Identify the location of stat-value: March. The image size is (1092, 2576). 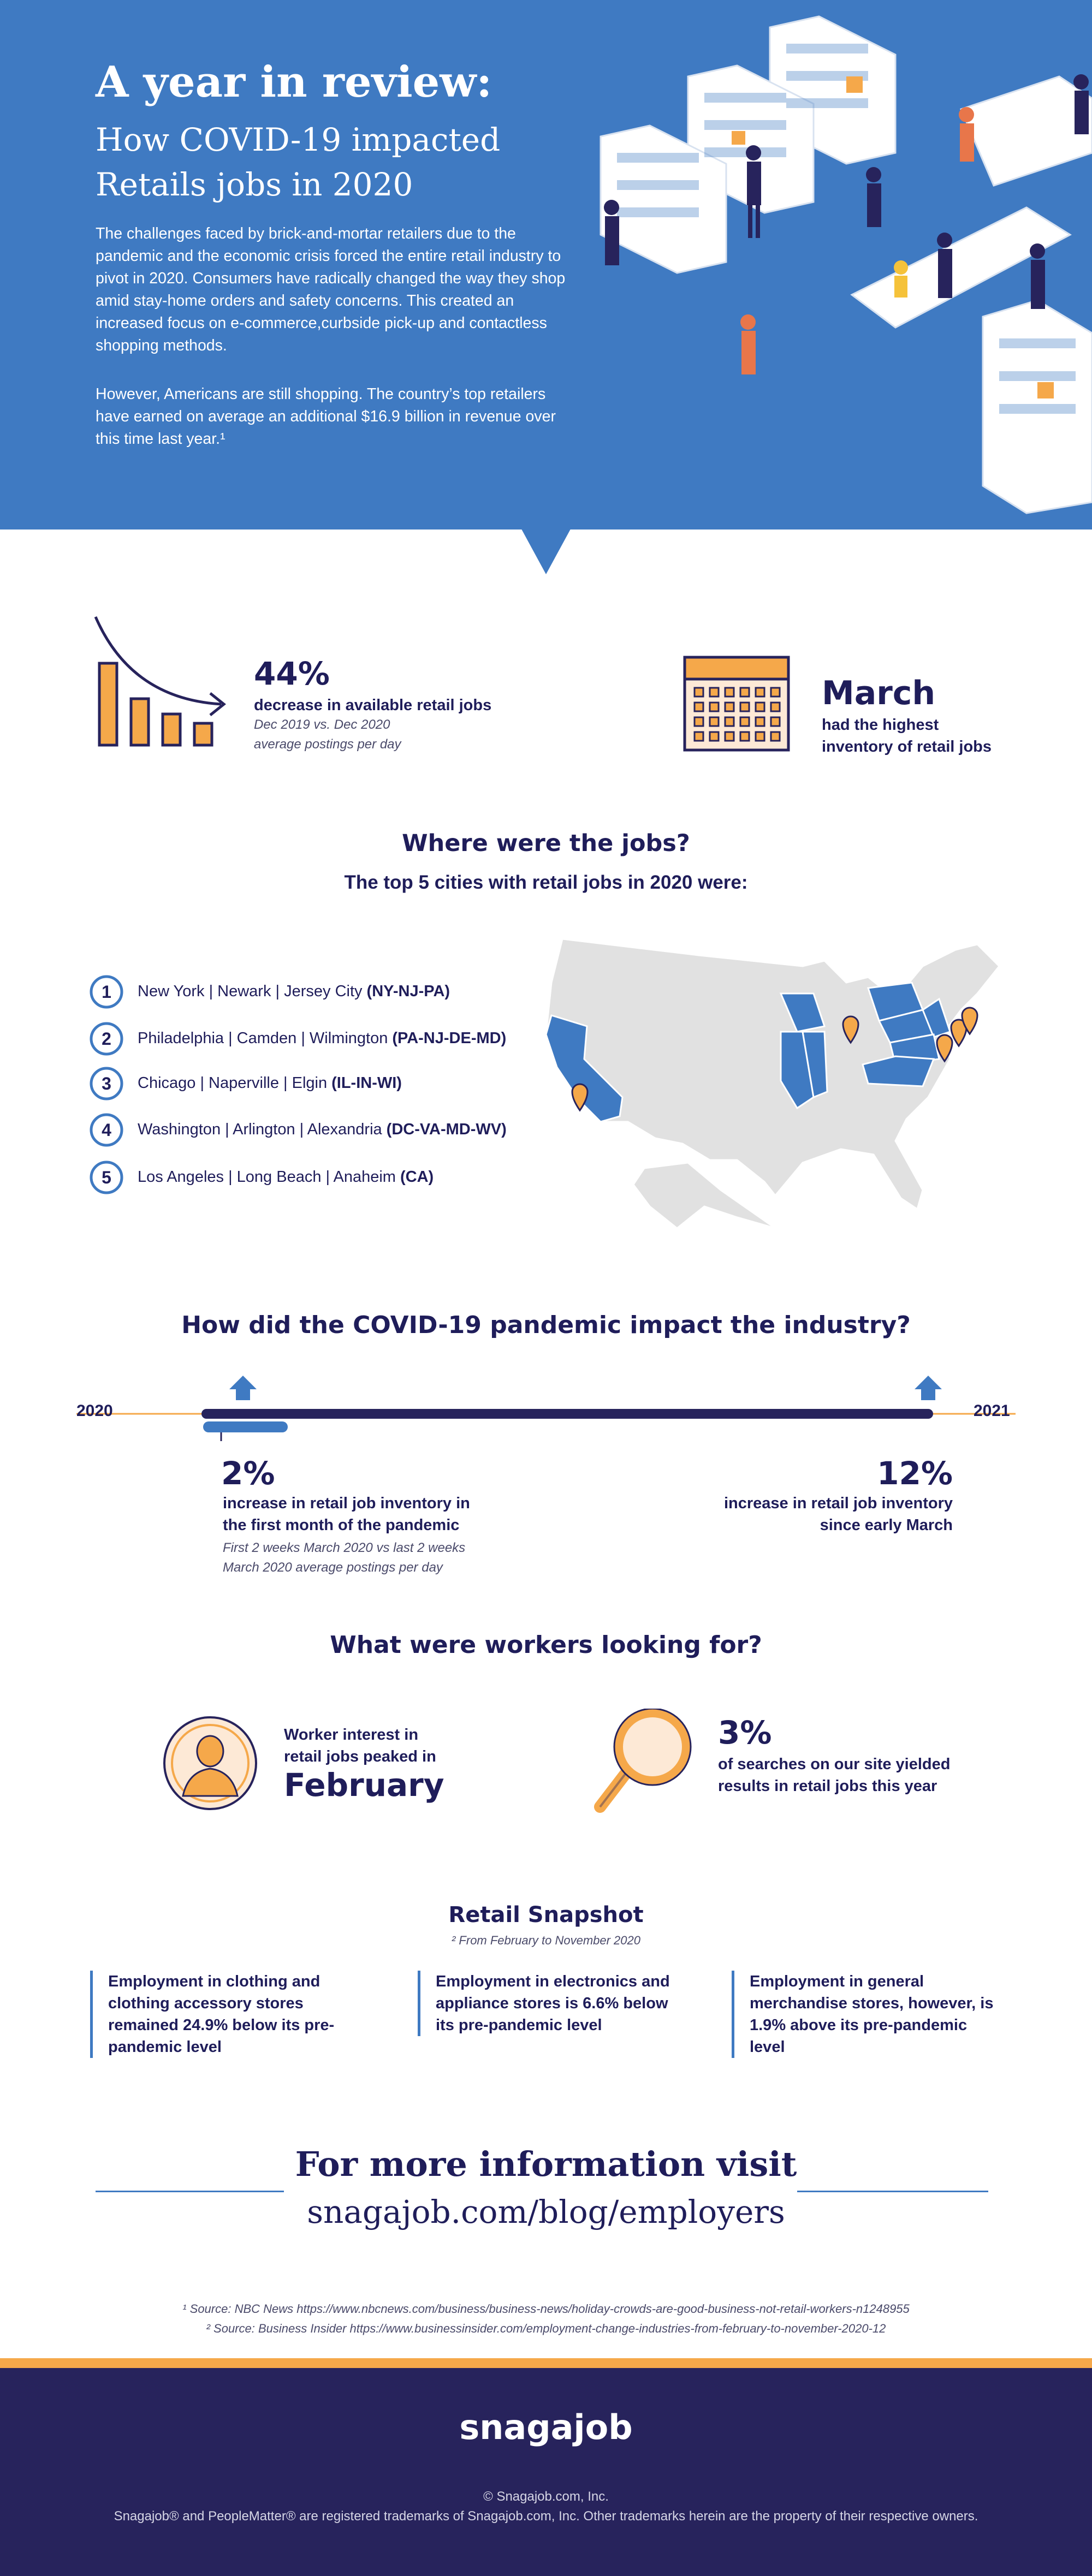
(879, 693).